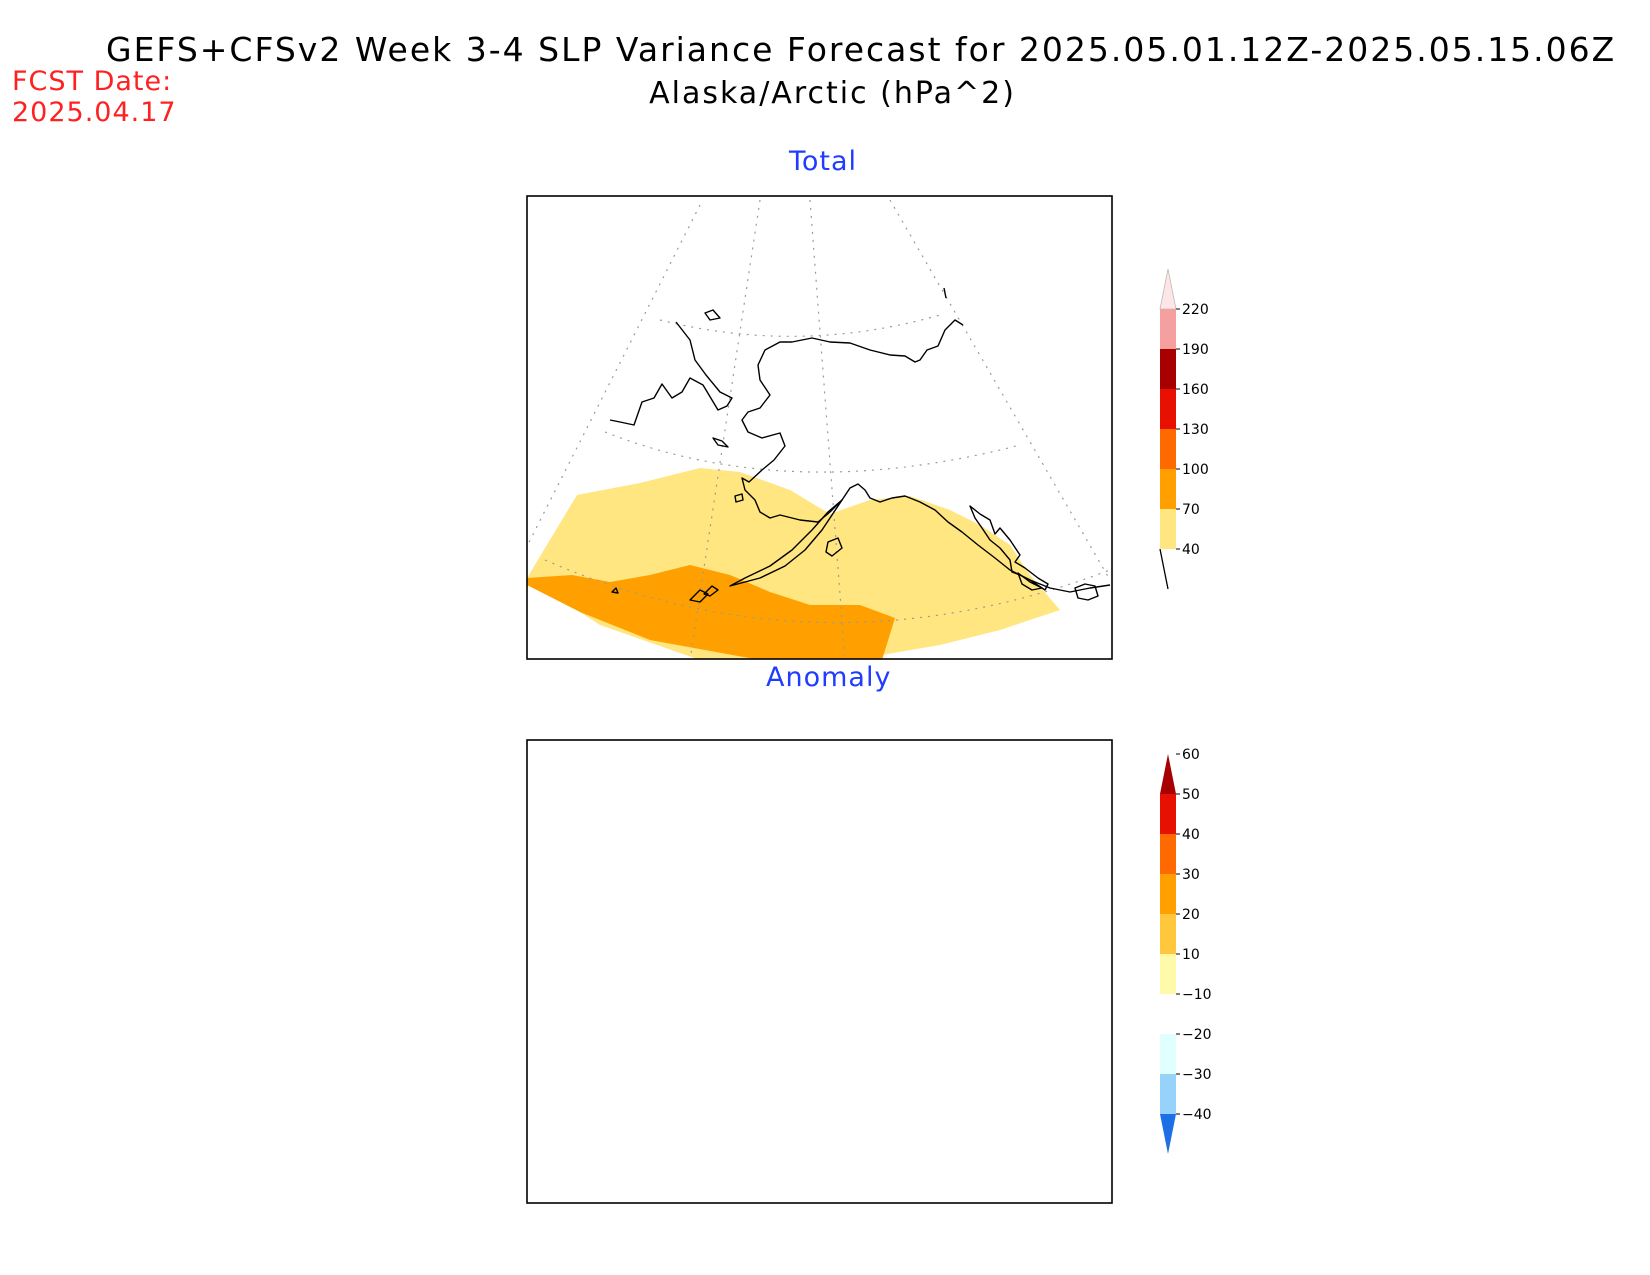  Describe the element at coordinates (1197, 995) in the screenshot. I see `anomaly-colorbar-tick-label: −10` at that location.